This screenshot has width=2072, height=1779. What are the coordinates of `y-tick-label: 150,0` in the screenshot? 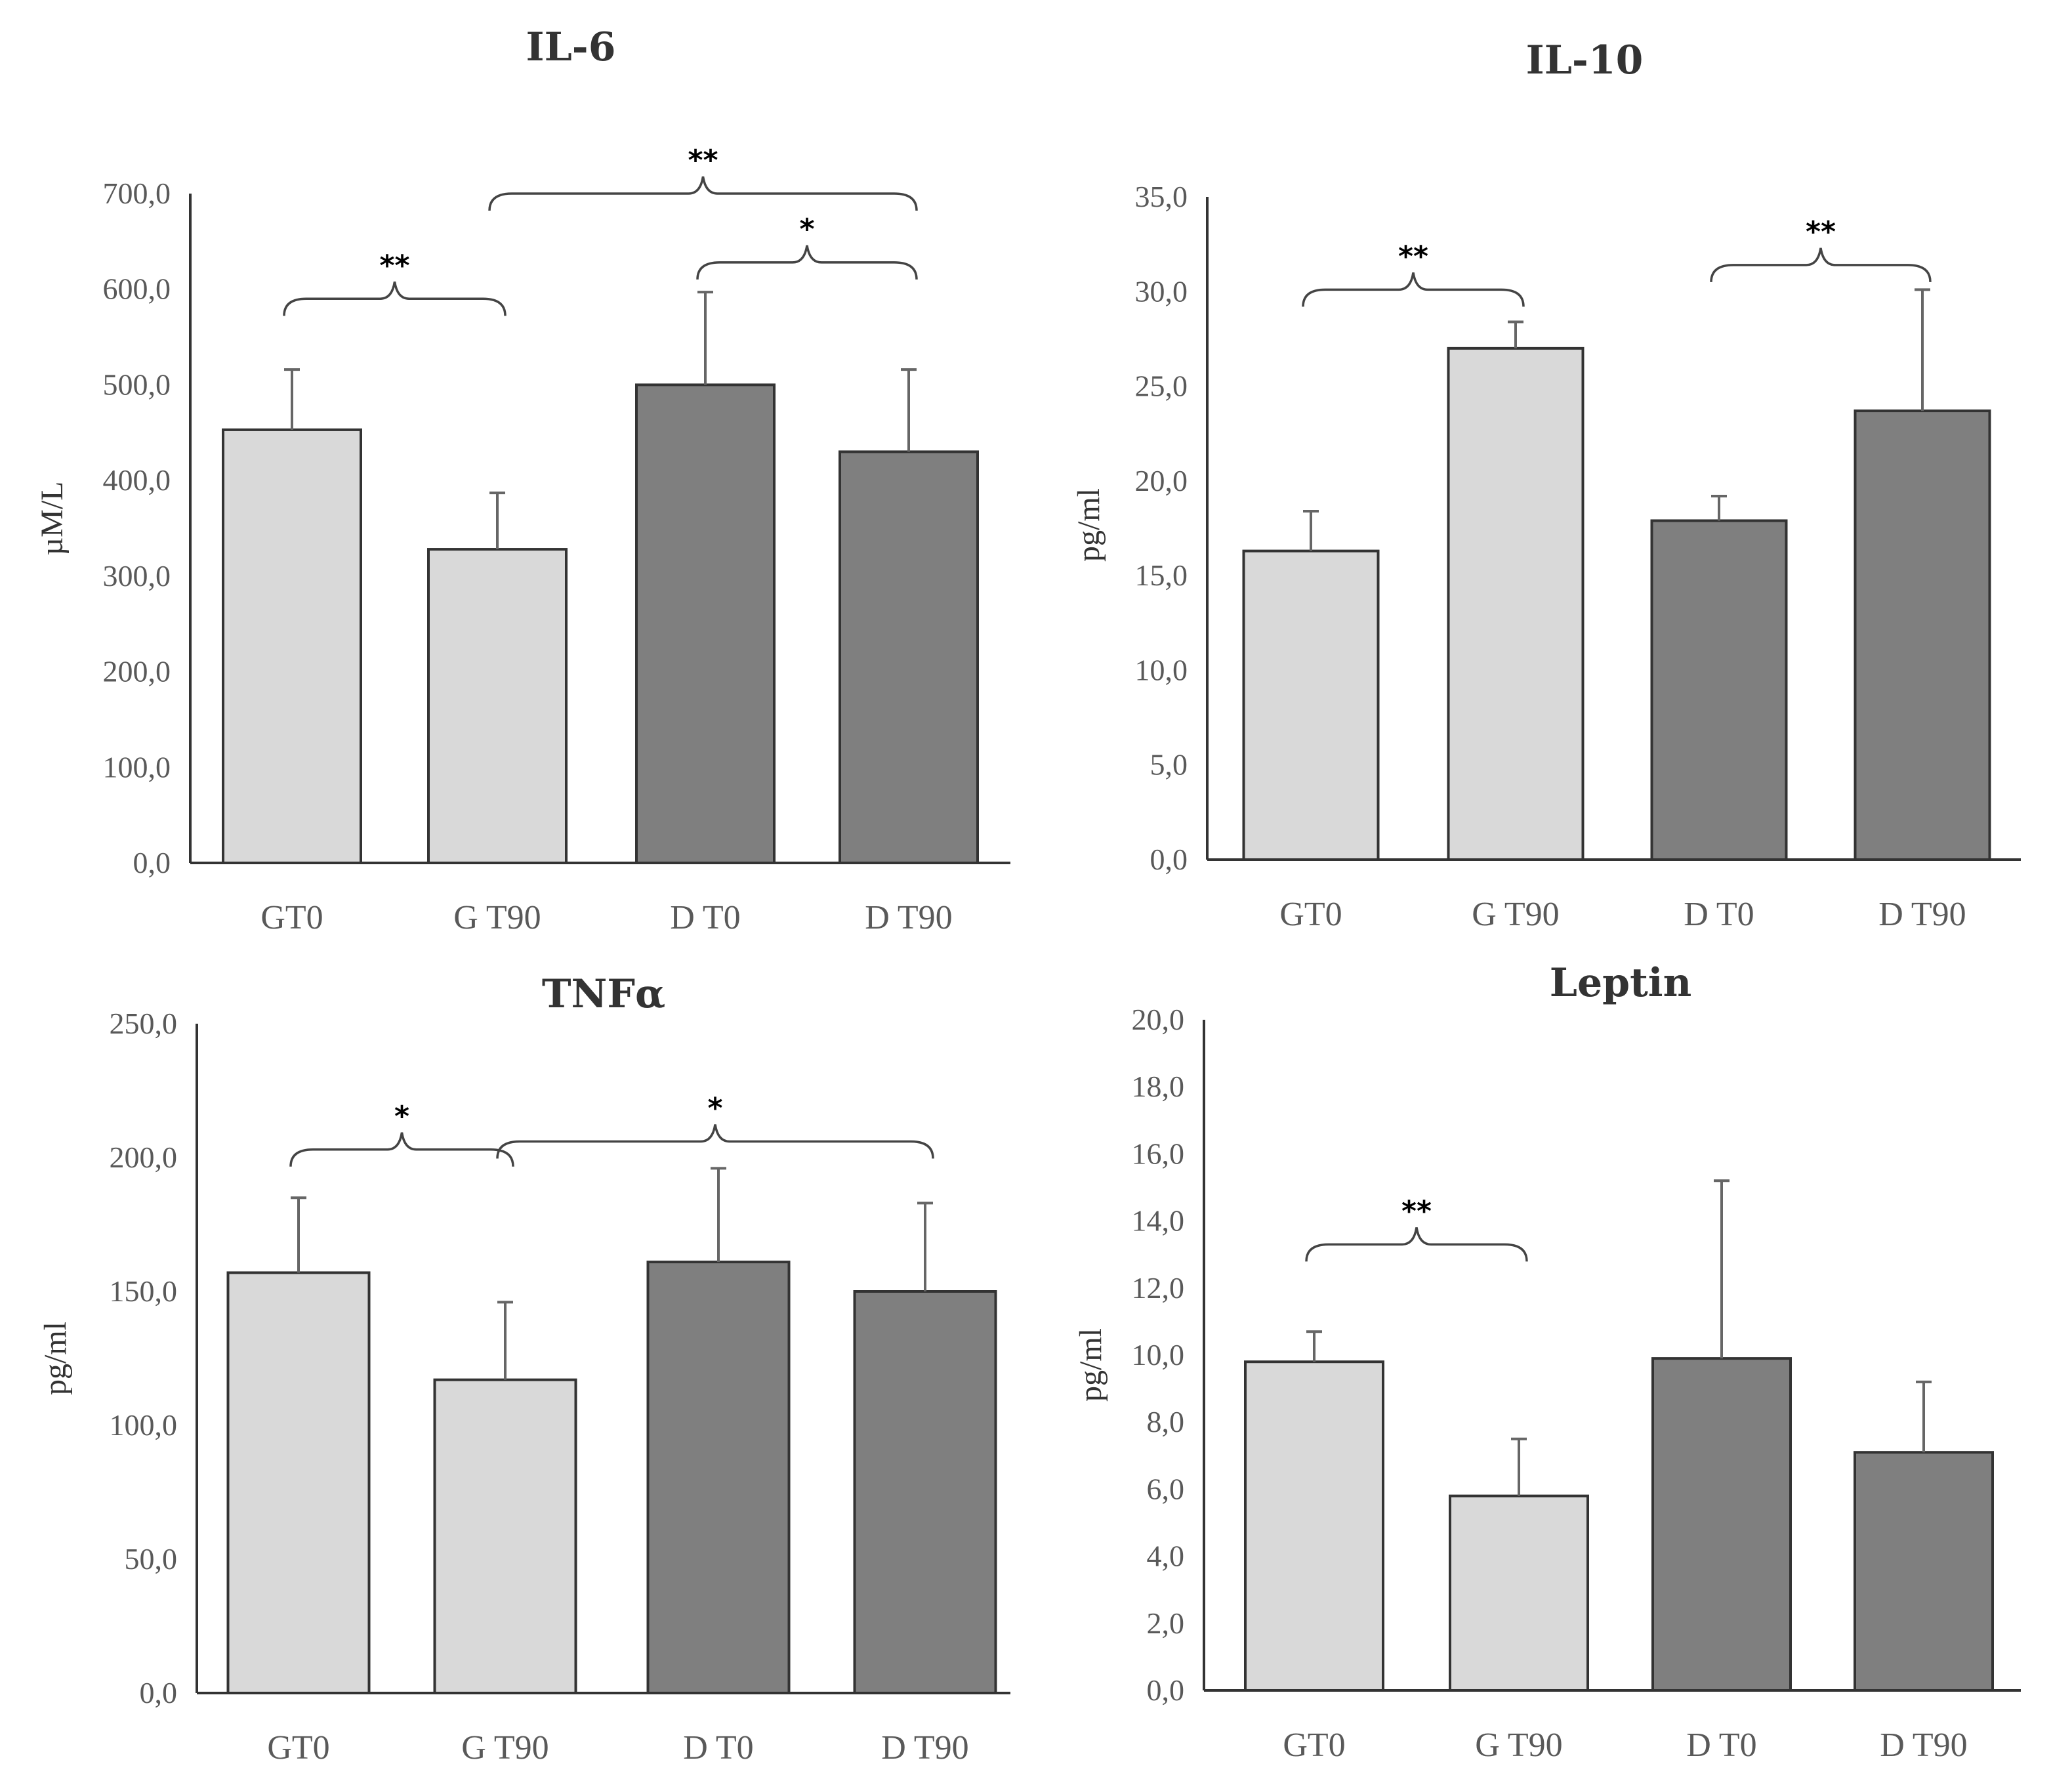 It's located at (144, 1291).